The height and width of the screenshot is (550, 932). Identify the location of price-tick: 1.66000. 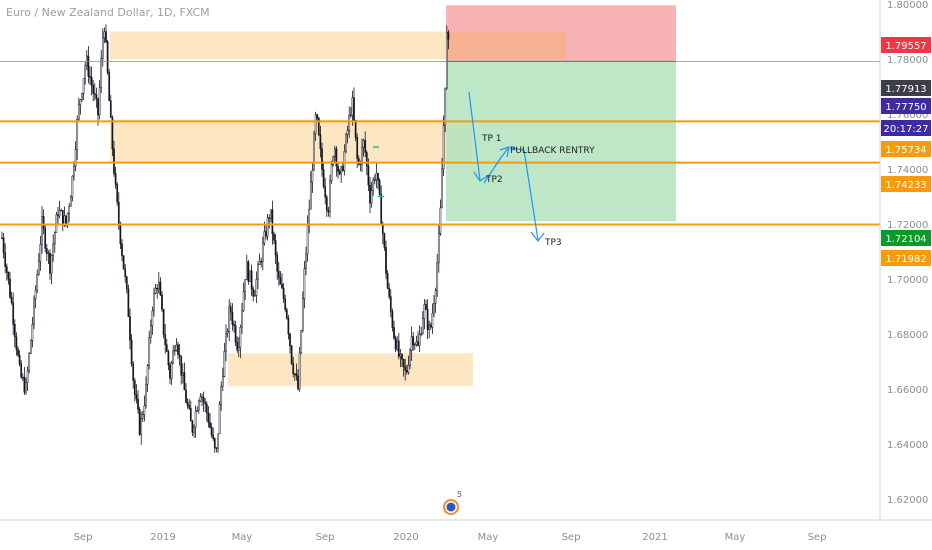
(907, 390).